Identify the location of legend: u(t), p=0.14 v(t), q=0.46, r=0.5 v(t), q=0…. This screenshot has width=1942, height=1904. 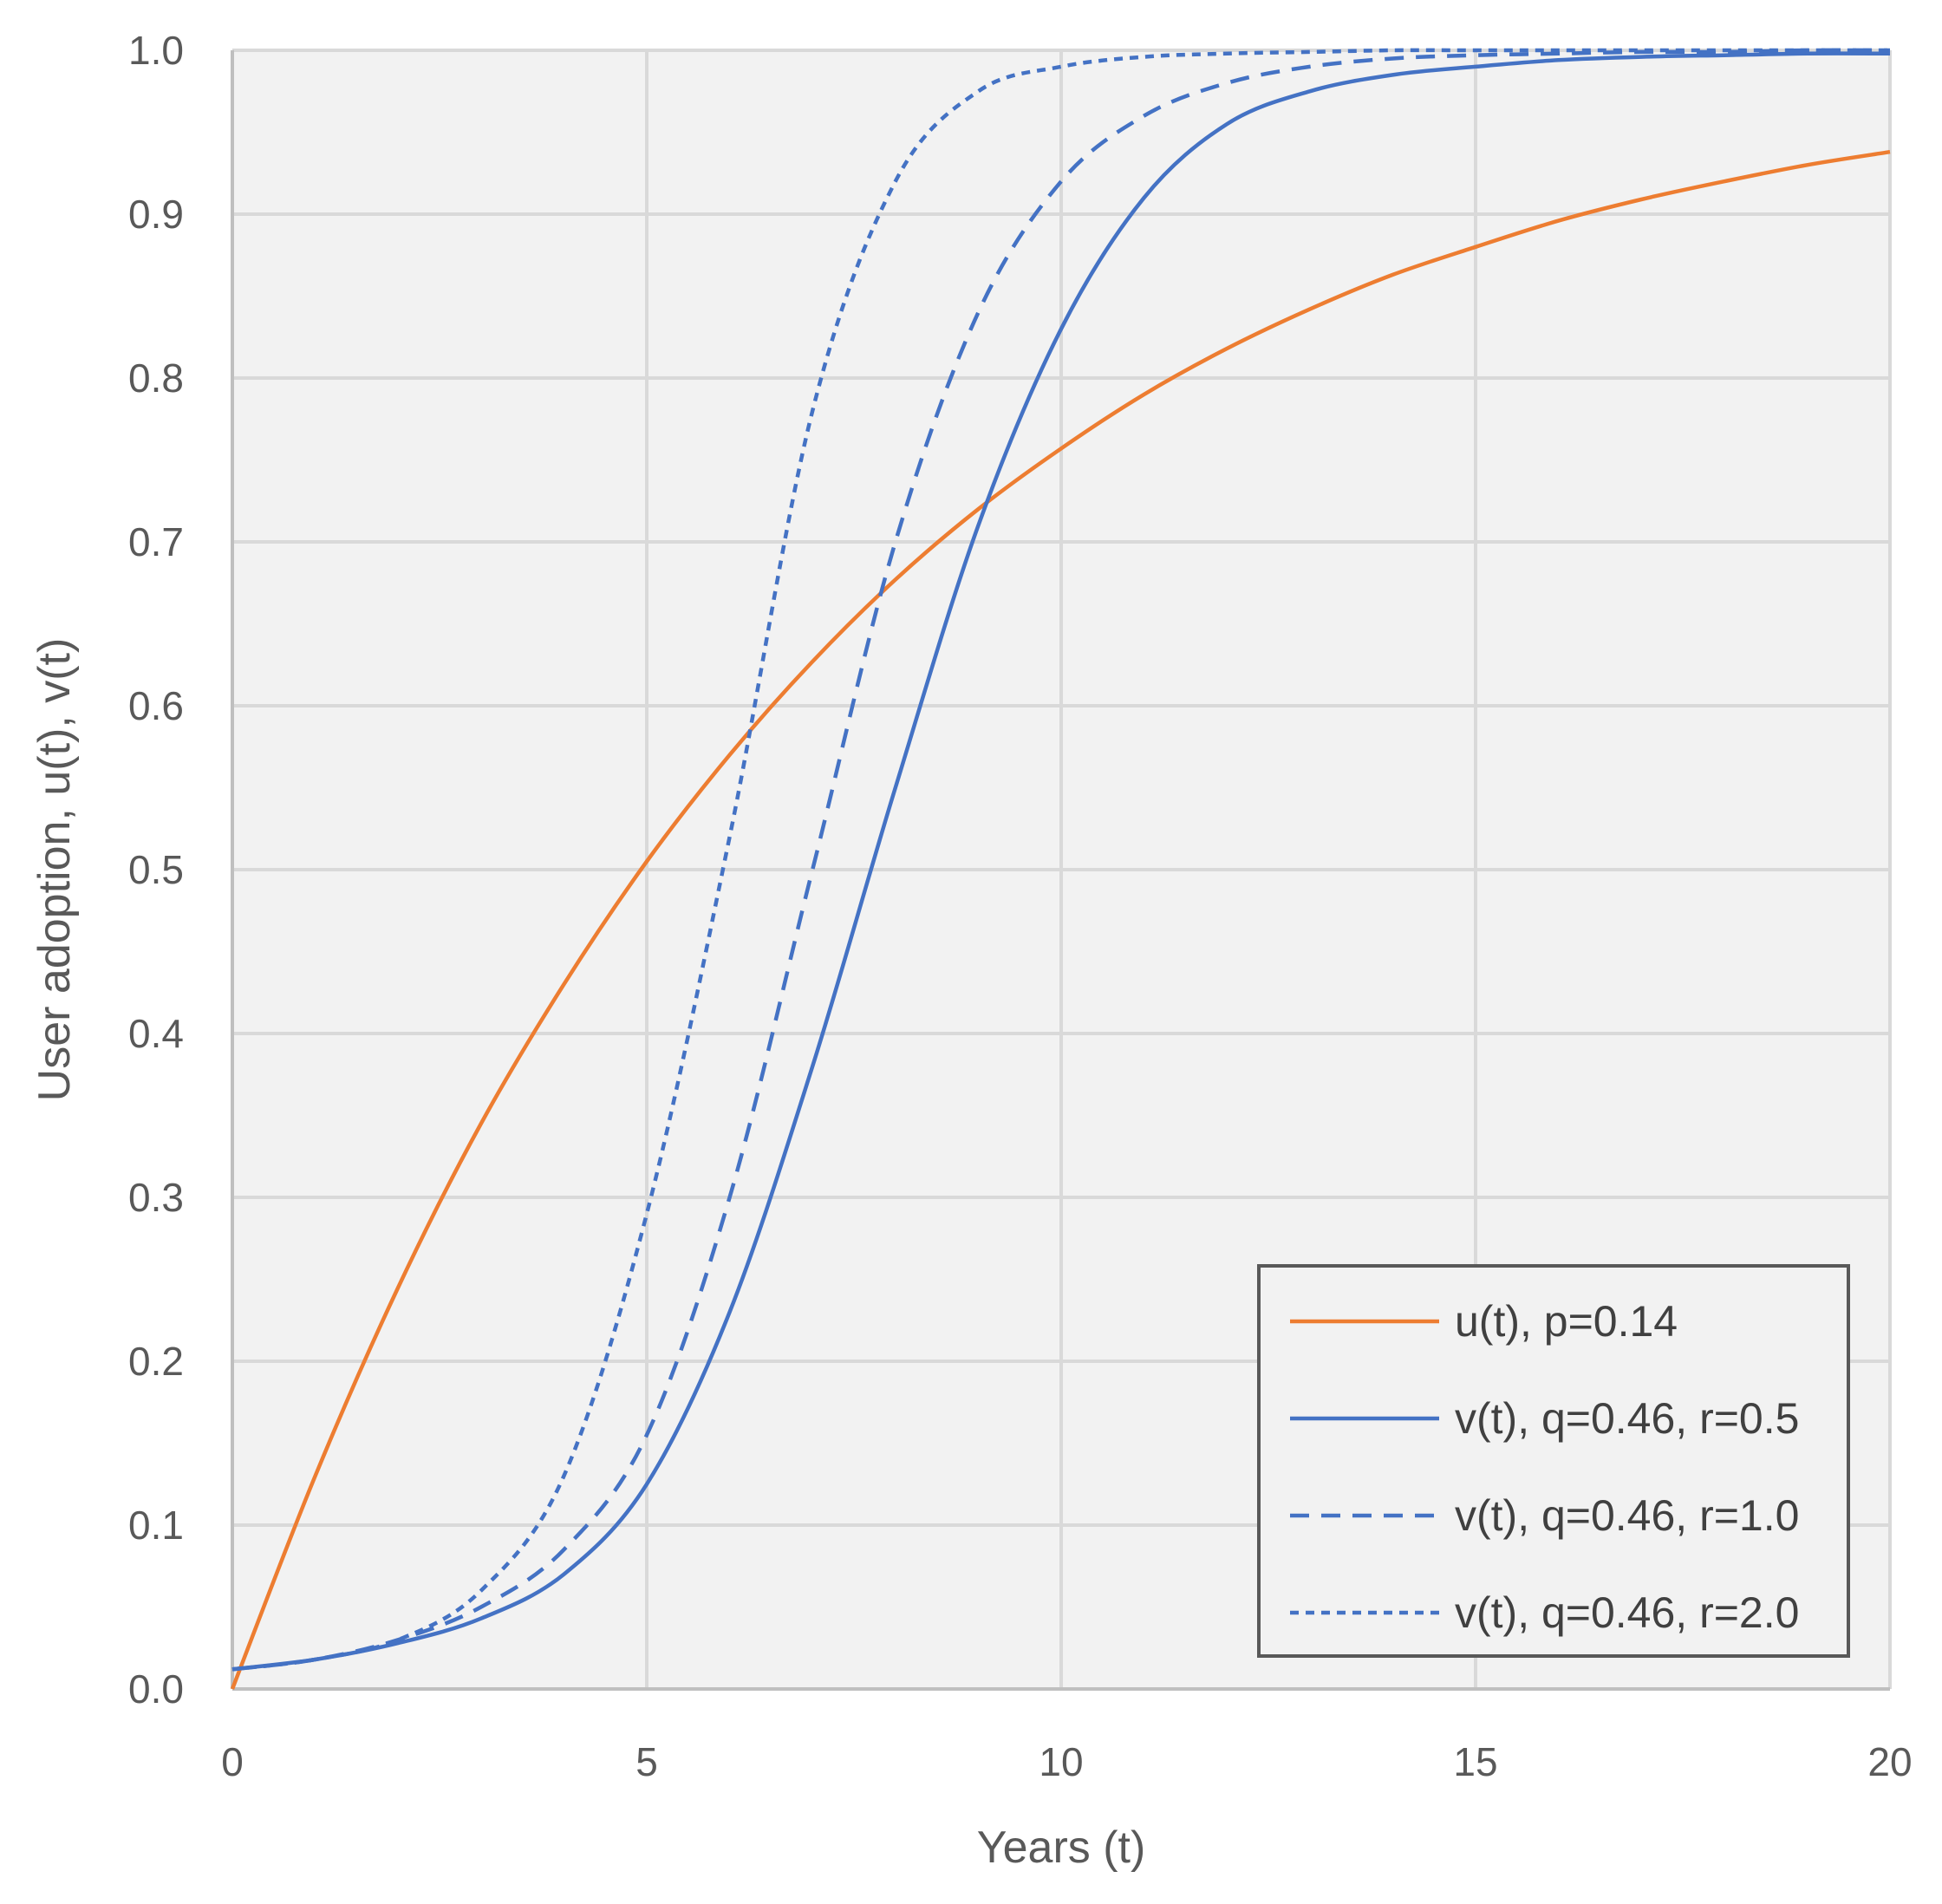
(1553, 1461).